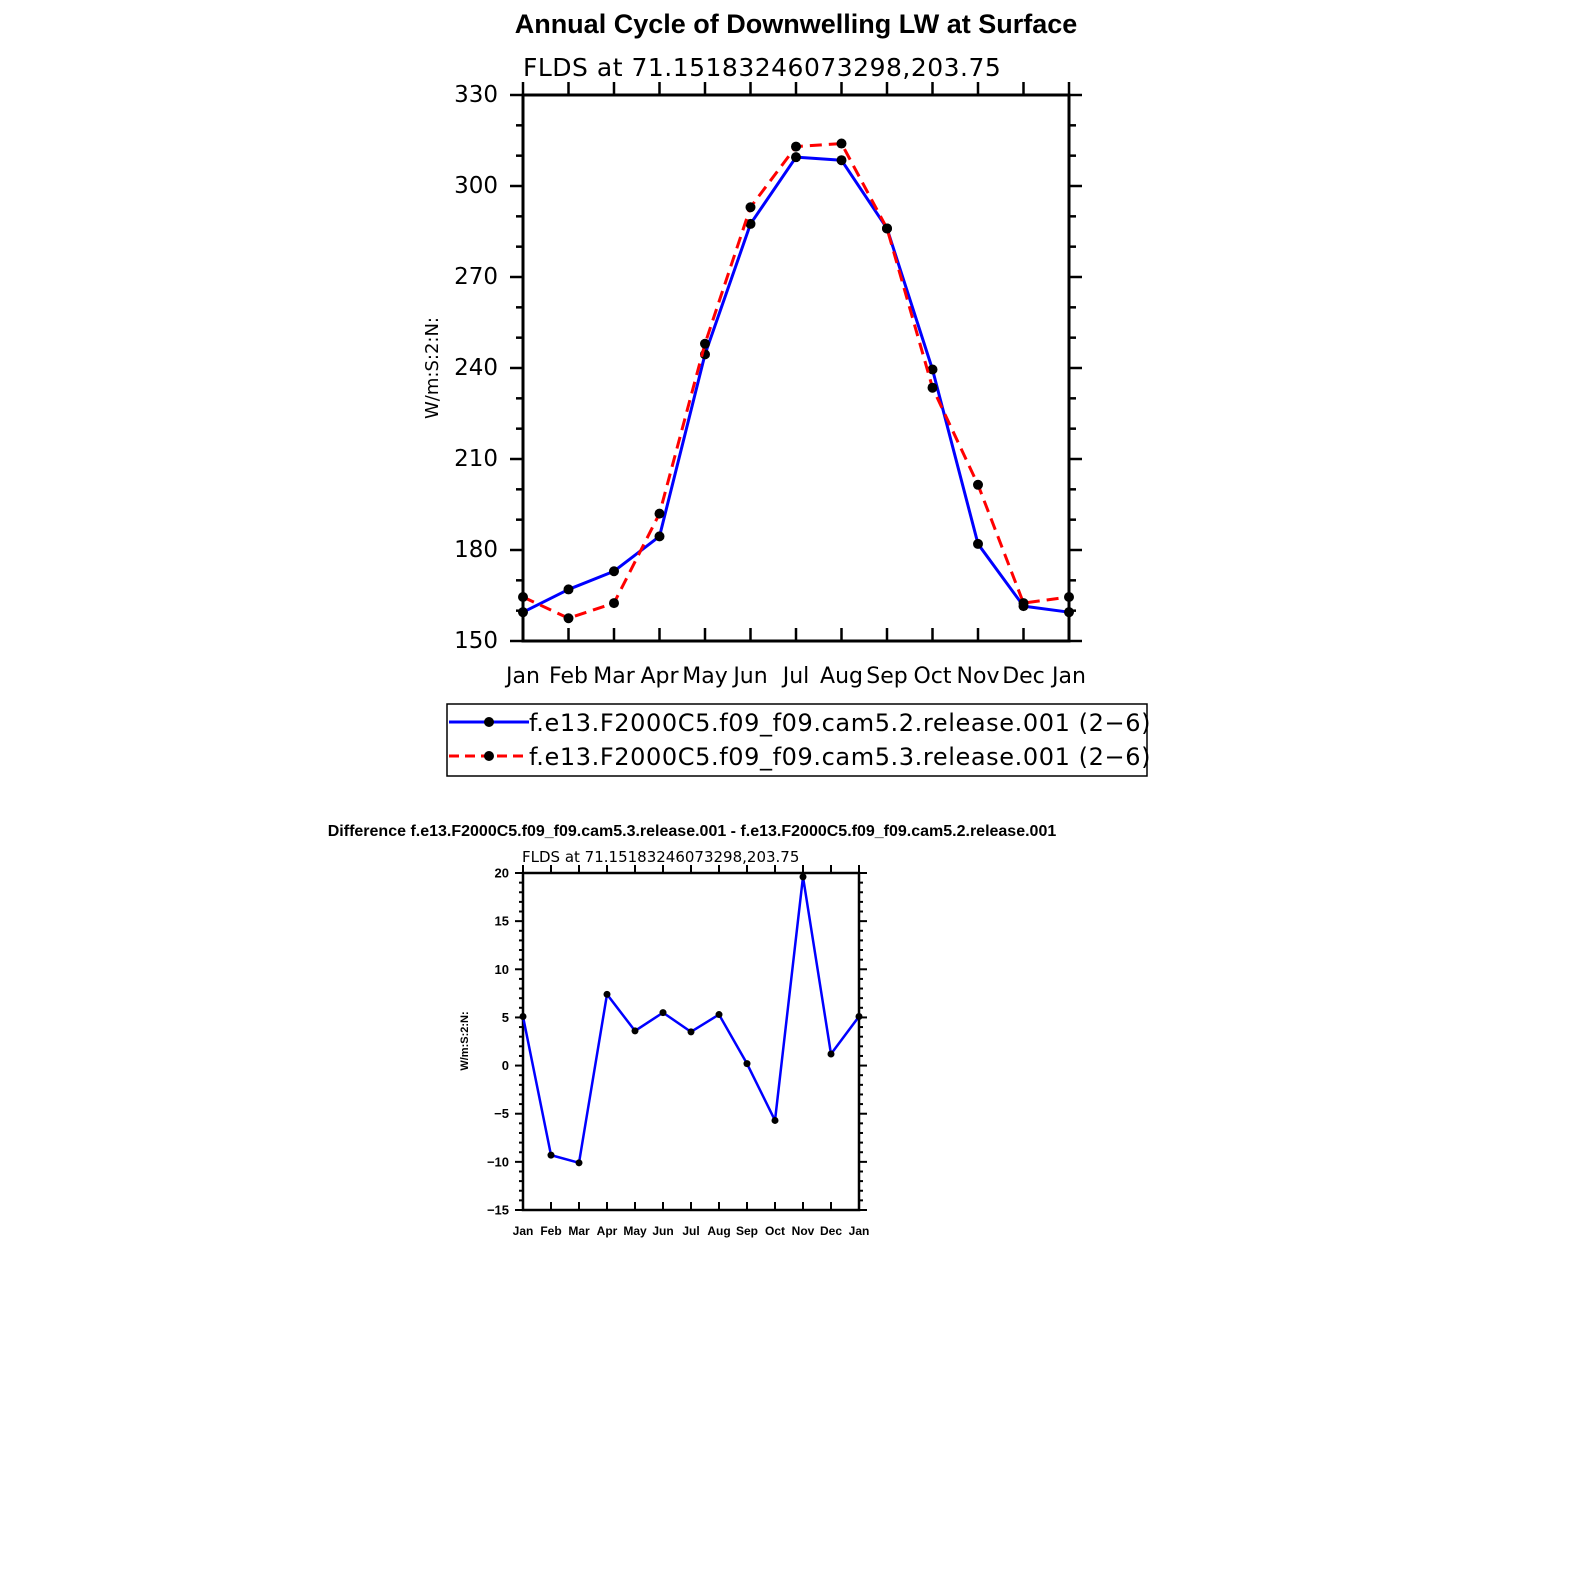  What do you see at coordinates (476, 277) in the screenshot?
I see `y-tick-label: 270` at bounding box center [476, 277].